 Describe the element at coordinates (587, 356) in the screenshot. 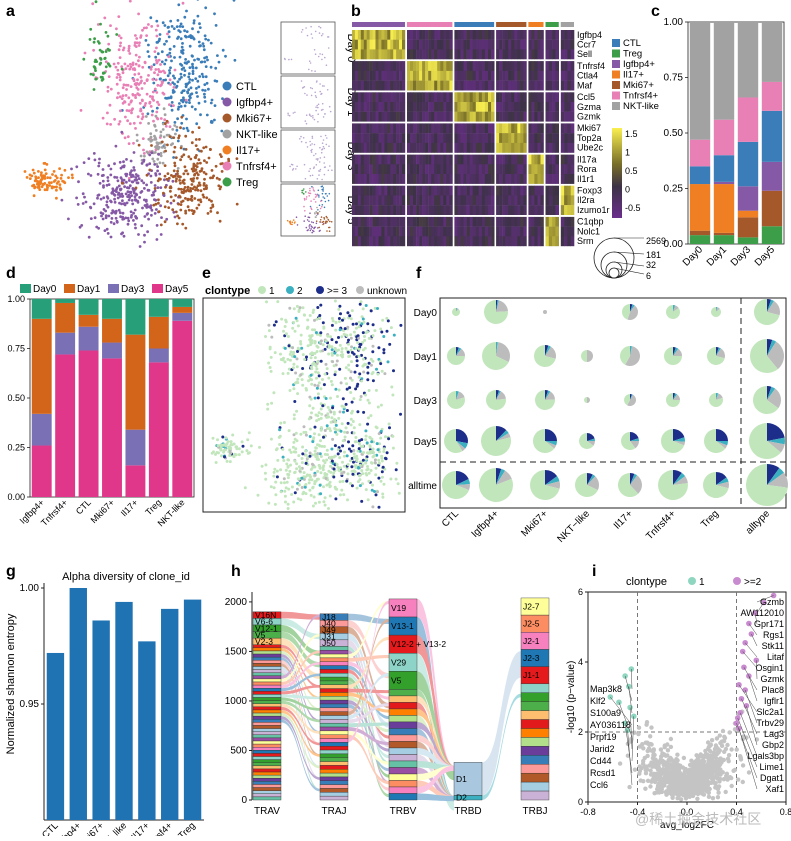

I see `pie-bubble` at that location.